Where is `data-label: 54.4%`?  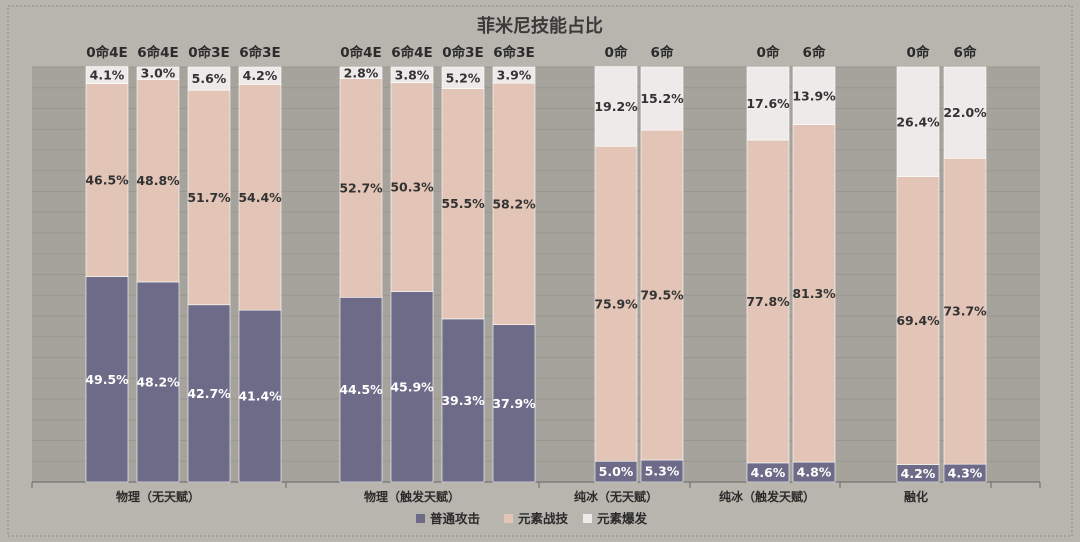 data-label: 54.4% is located at coordinates (260, 197).